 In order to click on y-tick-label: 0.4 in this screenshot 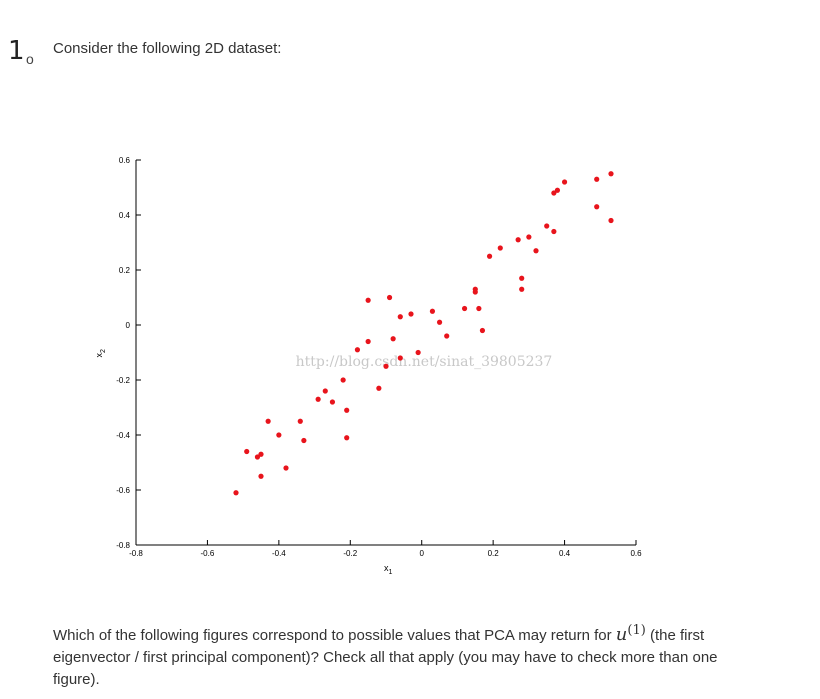, I will do `click(125, 215)`.